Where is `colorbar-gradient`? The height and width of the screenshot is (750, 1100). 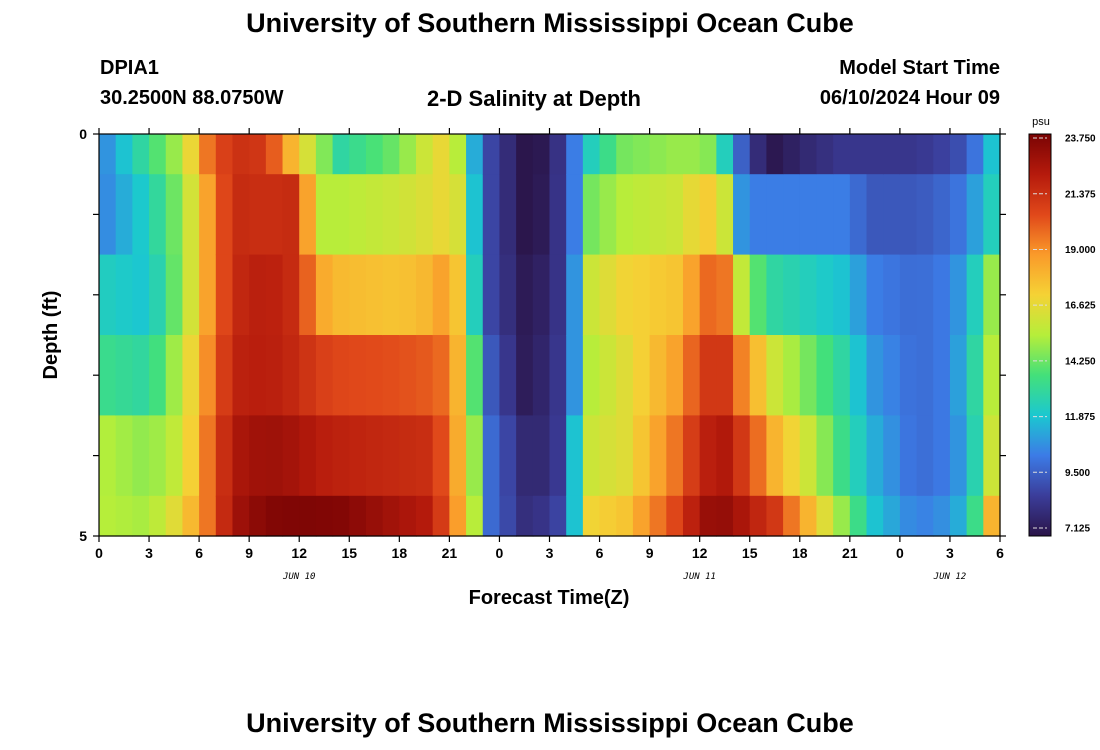 colorbar-gradient is located at coordinates (1040, 335).